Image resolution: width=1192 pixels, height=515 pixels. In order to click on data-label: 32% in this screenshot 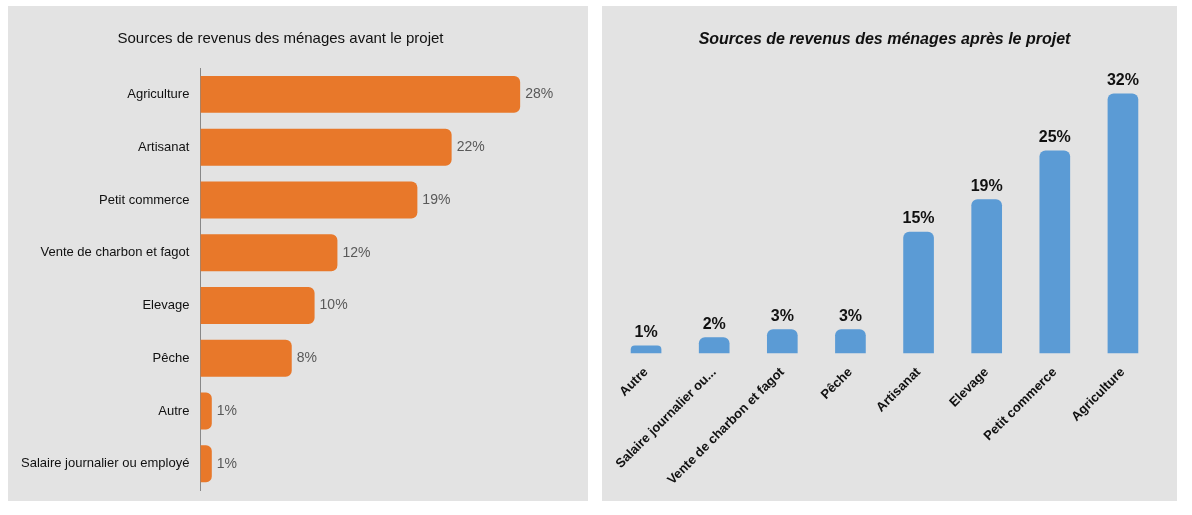, I will do `click(1122, 79)`.